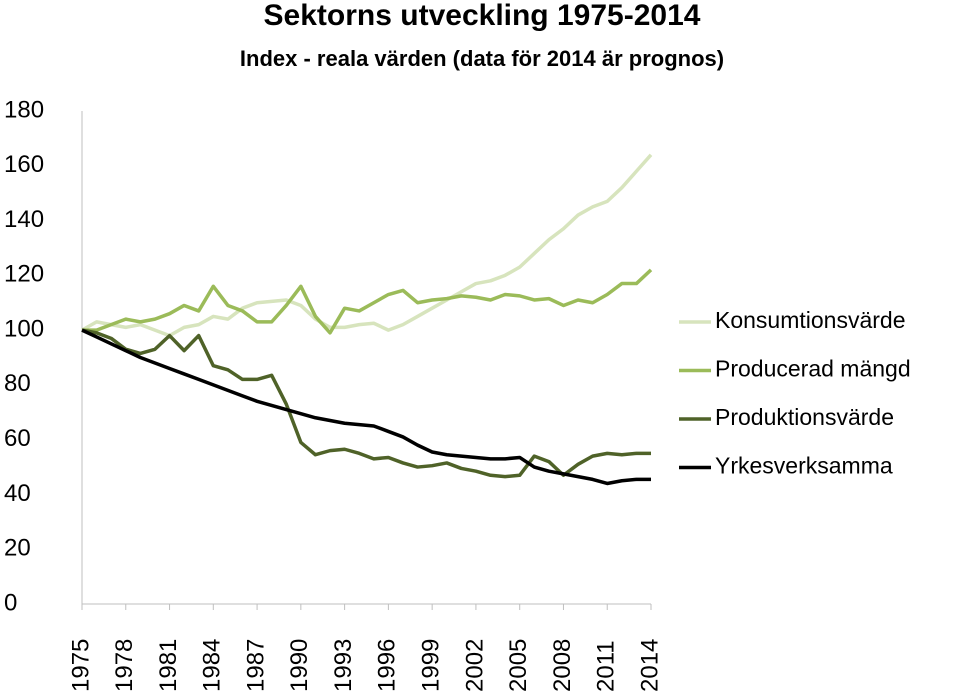  I want to click on x-tick-label: 2014, so click(649, 665).